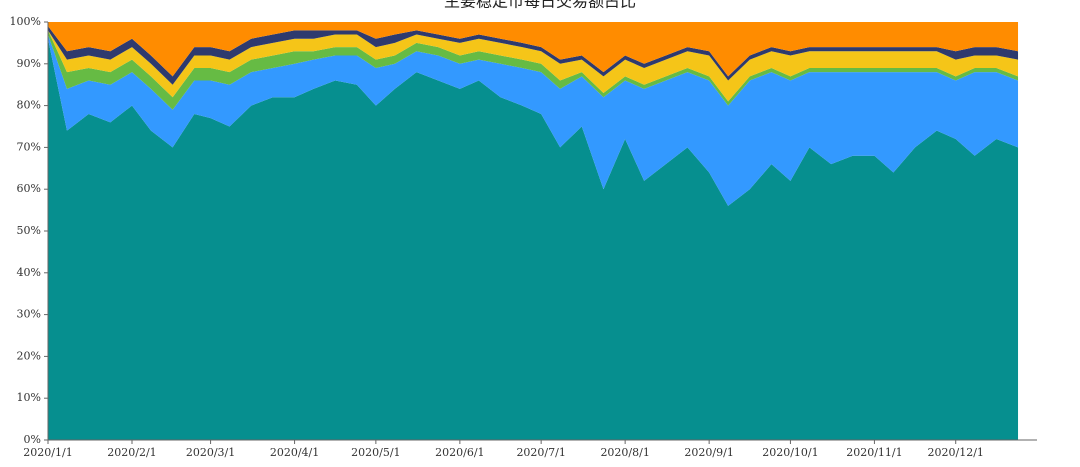 The image size is (1080, 467). Describe the element at coordinates (956, 452) in the screenshot. I see `x-tick-label: 2020/12/1` at that location.